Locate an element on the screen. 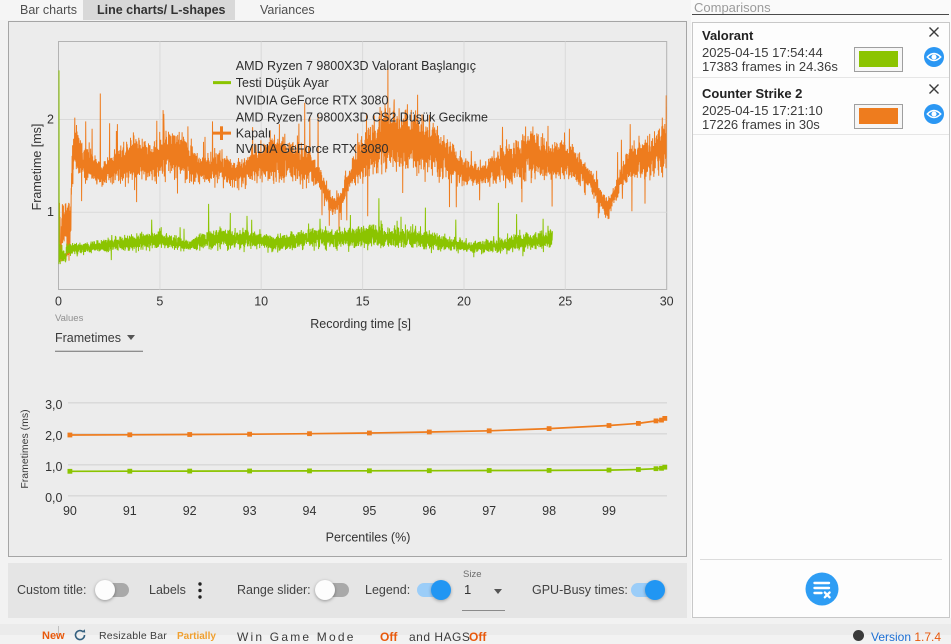  svg-text: 2 is located at coordinates (50, 120).